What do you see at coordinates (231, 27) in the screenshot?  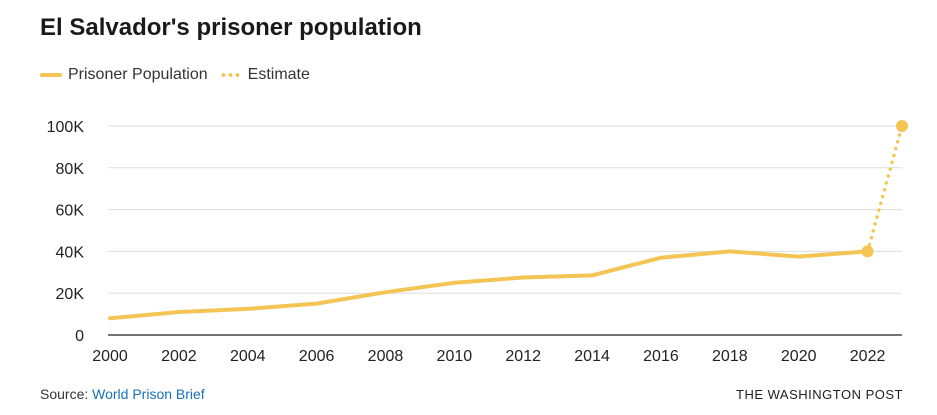 I see `chart-title: El Salvador's prisoner population` at bounding box center [231, 27].